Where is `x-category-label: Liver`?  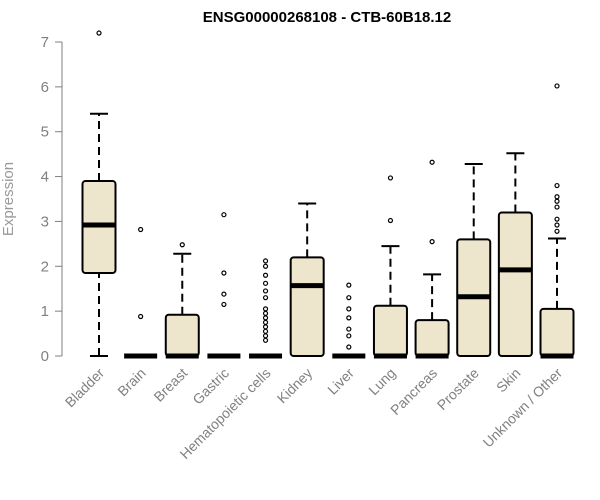 x-category-label: Liver is located at coordinates (340, 381).